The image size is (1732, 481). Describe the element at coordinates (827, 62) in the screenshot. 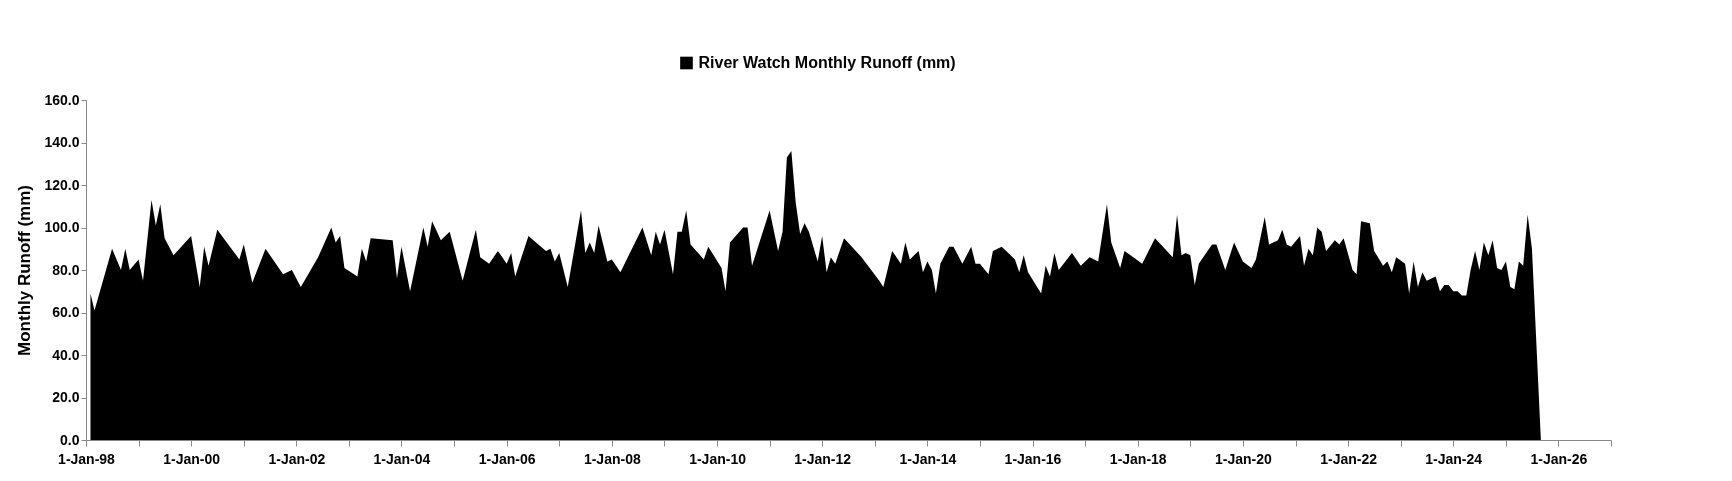

I see `legend-label: River Watch Monthly Runoff (mm)` at that location.